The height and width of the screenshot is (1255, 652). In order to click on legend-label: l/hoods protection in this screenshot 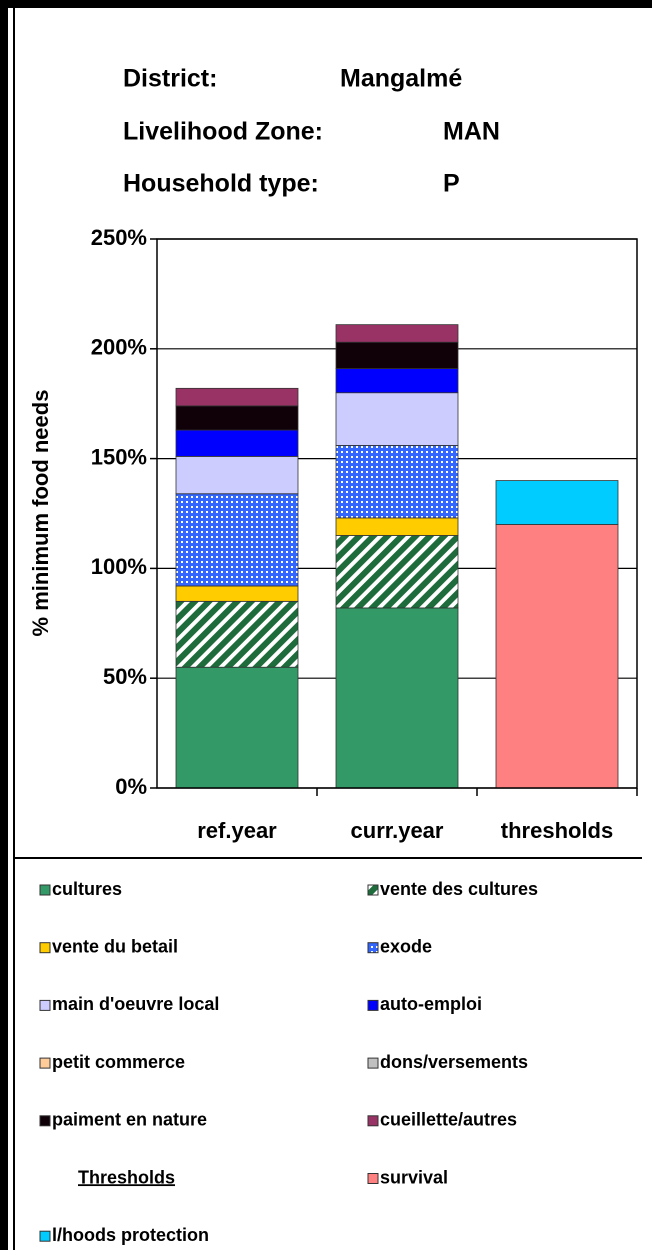, I will do `click(130, 1235)`.